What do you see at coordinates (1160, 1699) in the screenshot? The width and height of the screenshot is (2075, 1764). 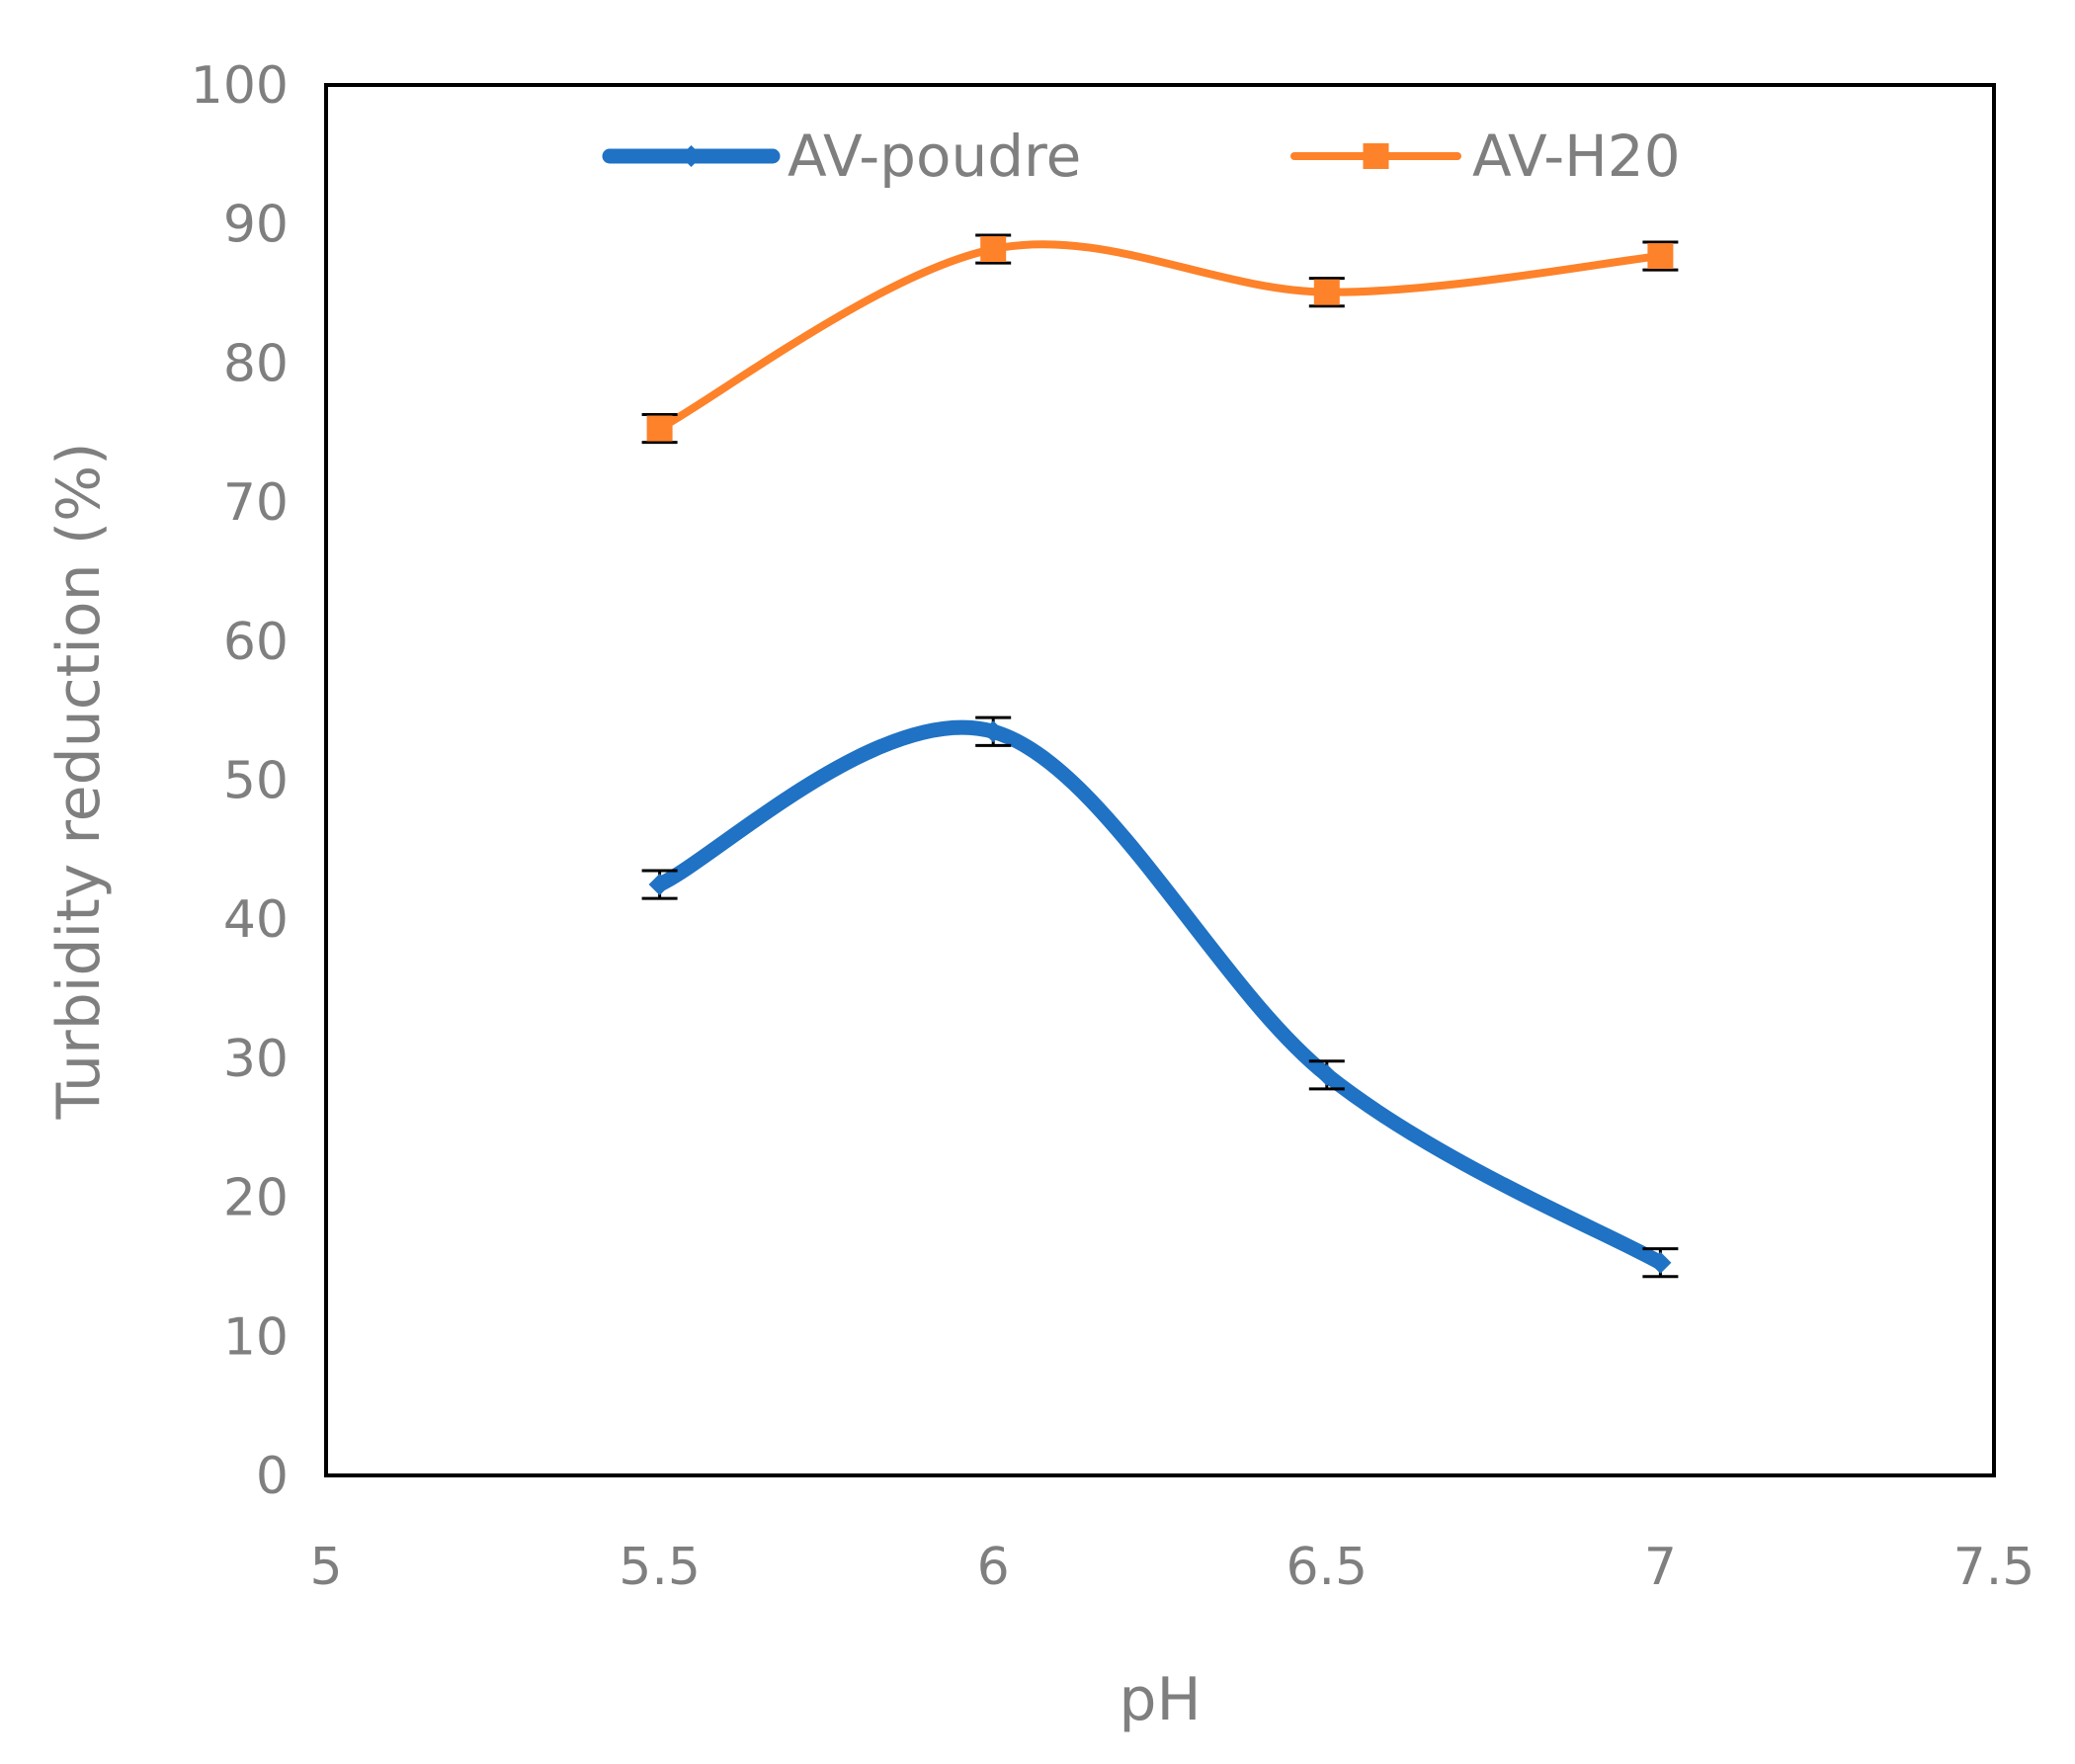 I see `x-axis-title: pH` at bounding box center [1160, 1699].